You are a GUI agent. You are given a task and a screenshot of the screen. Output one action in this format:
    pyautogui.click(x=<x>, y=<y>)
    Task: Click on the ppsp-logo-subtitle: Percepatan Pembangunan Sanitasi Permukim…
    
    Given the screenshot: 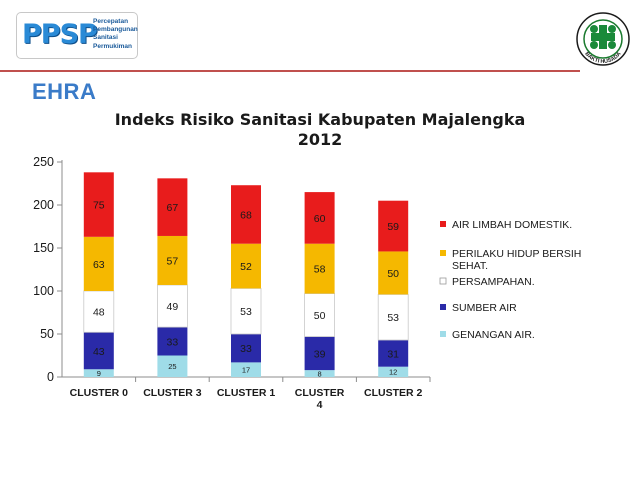 What is the action you would take?
    pyautogui.click(x=115, y=34)
    